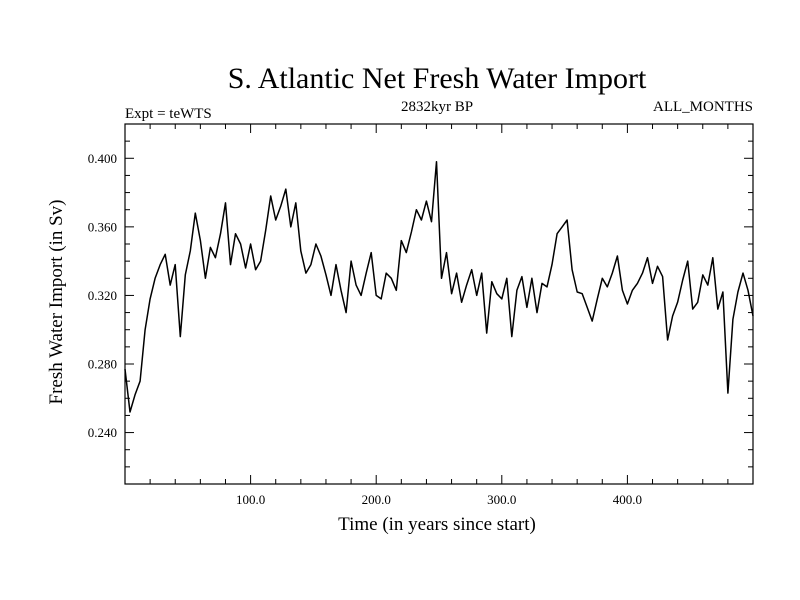  Describe the element at coordinates (56, 302) in the screenshot. I see `y-axis-label: Fresh Water Import (in Sv)` at that location.